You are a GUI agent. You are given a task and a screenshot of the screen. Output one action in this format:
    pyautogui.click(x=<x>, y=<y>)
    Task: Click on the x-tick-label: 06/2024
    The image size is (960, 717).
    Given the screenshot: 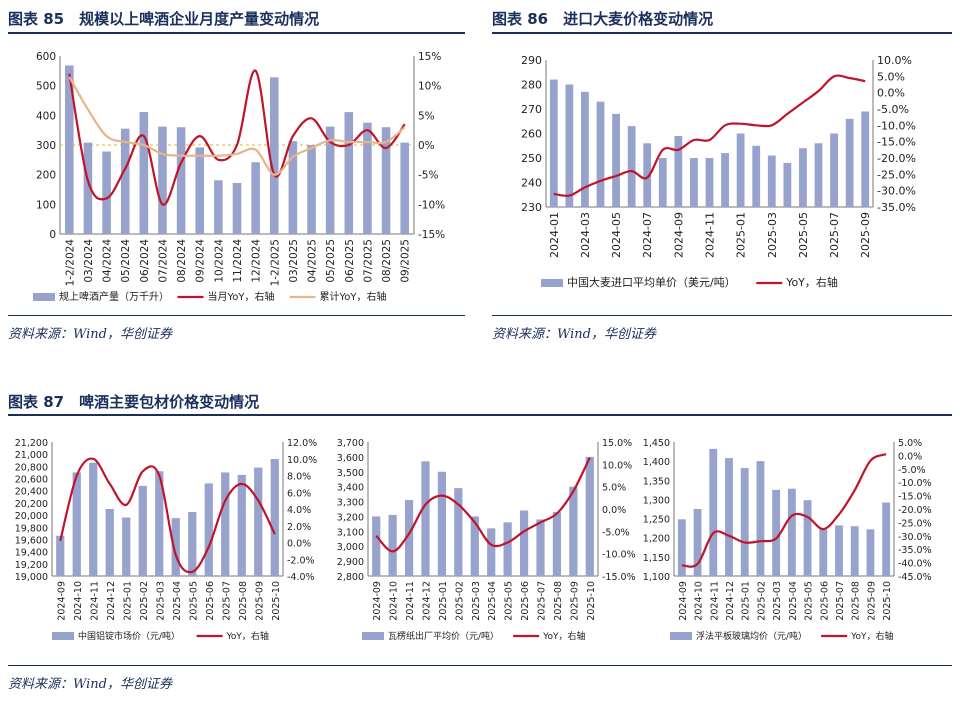 What is the action you would take?
    pyautogui.click(x=145, y=261)
    